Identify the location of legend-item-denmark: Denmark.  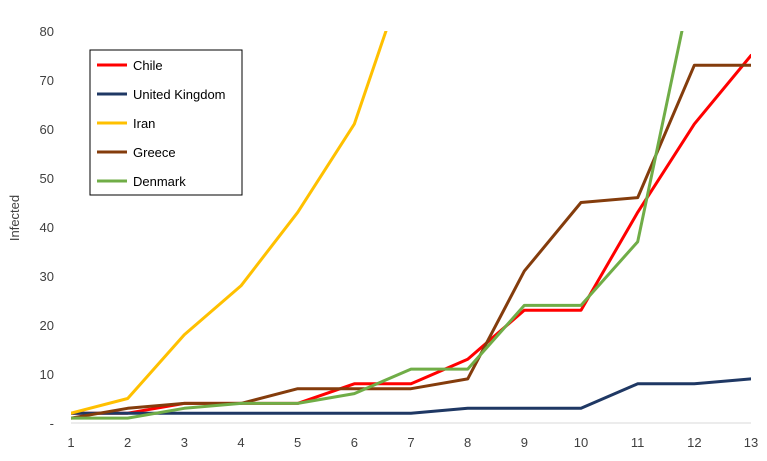
(141, 181).